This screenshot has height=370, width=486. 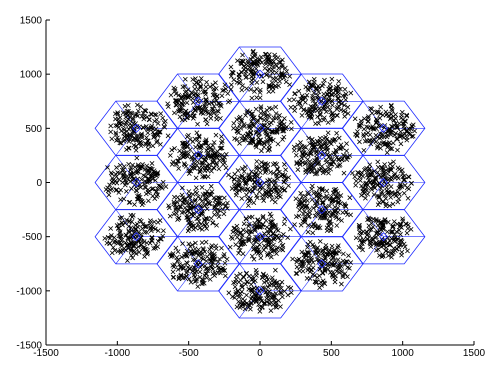 What do you see at coordinates (29, 291) in the screenshot?
I see `y-tick-label: -1000` at bounding box center [29, 291].